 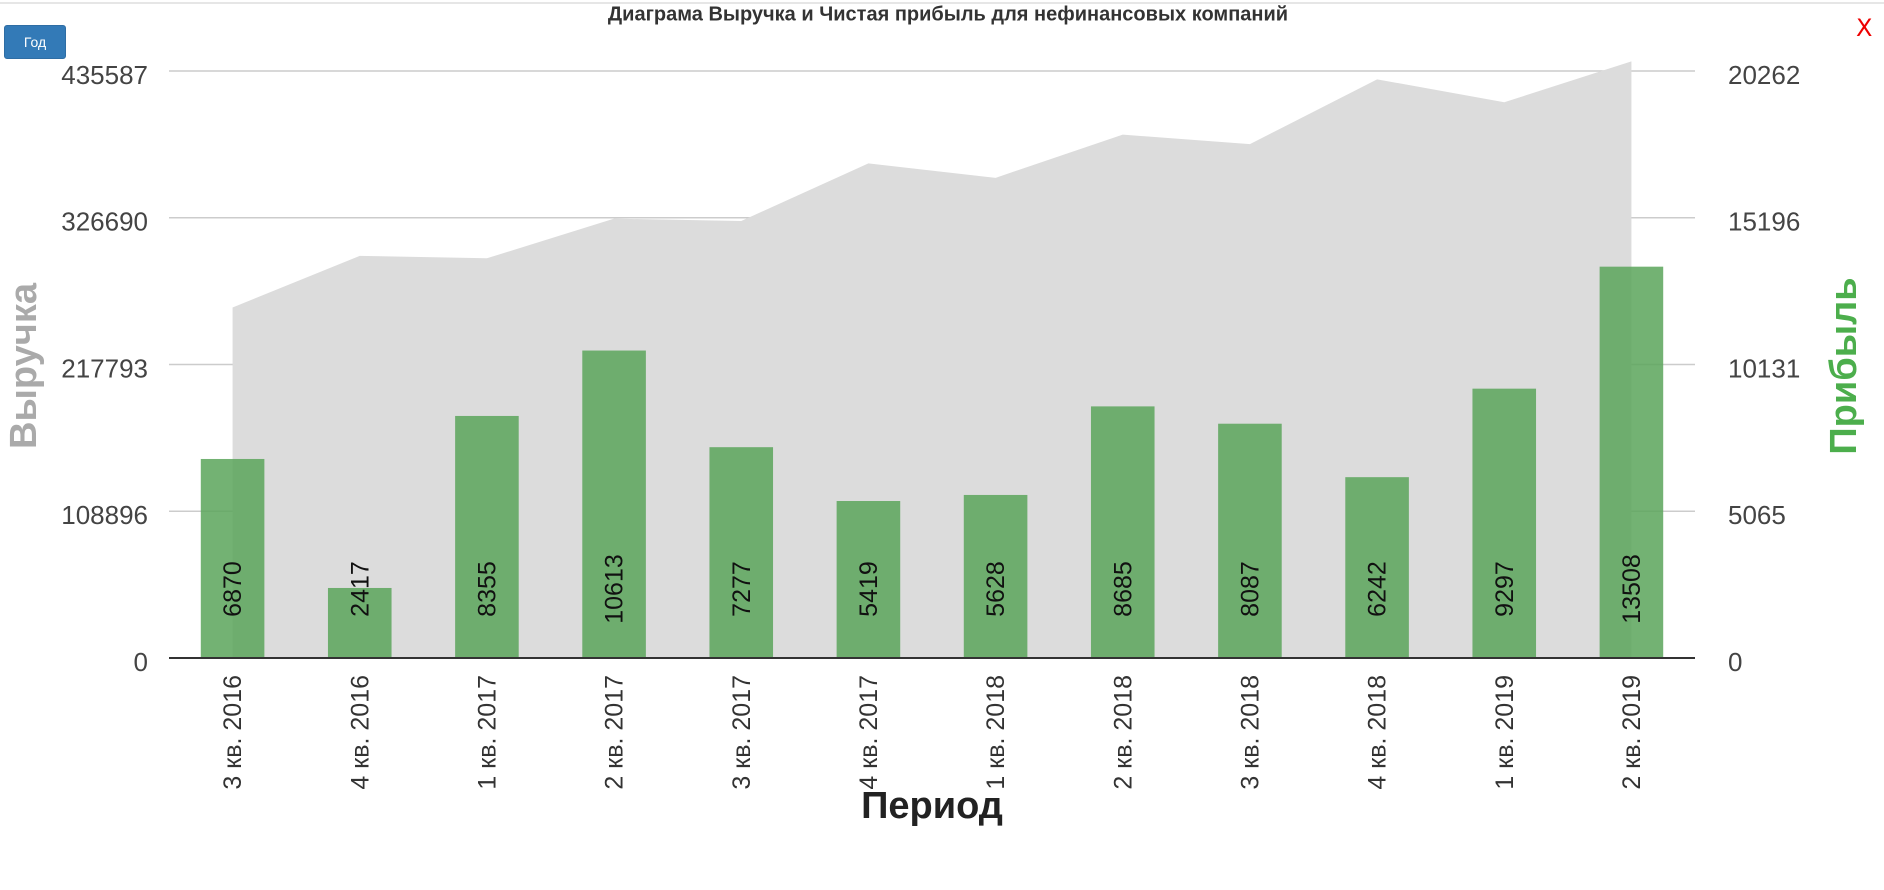 What do you see at coordinates (742, 732) in the screenshot?
I see `x-tick-label: 3 кв. 2017` at bounding box center [742, 732].